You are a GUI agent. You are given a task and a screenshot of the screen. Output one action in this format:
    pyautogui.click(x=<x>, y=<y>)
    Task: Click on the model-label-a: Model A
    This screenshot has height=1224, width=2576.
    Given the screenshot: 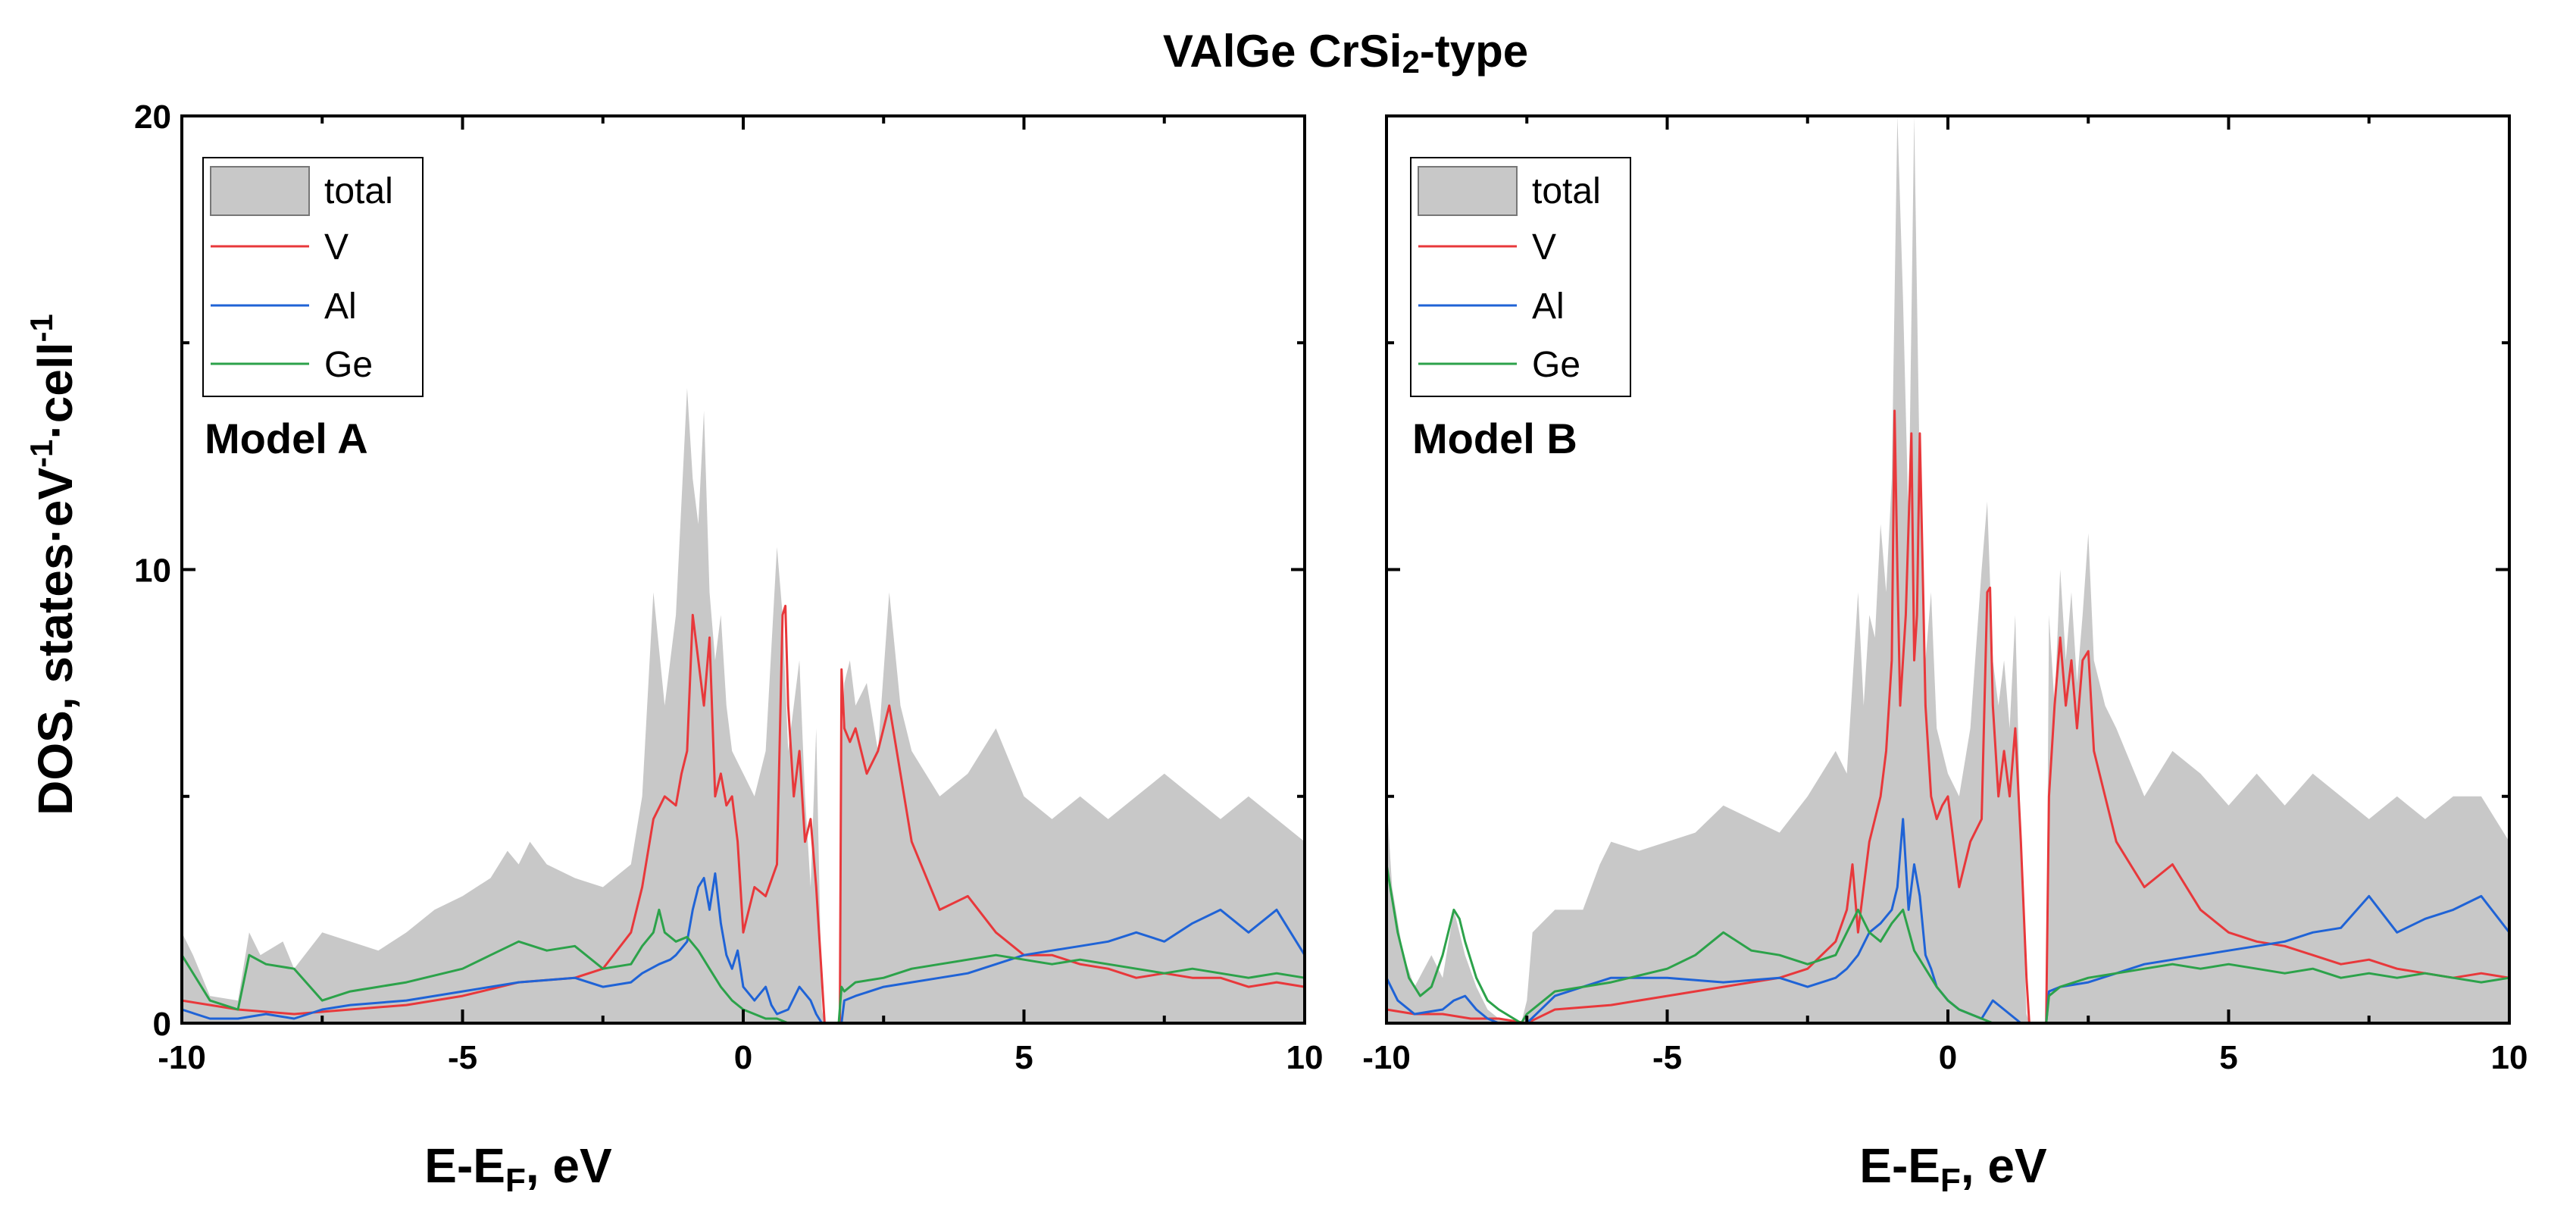 What is the action you would take?
    pyautogui.click(x=286, y=439)
    